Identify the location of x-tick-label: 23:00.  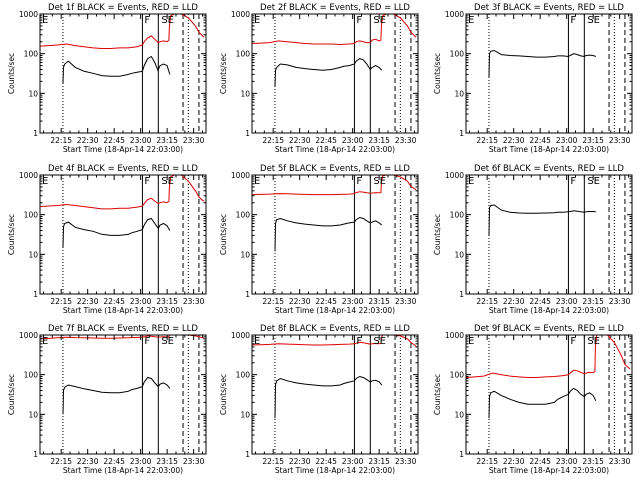
(567, 461).